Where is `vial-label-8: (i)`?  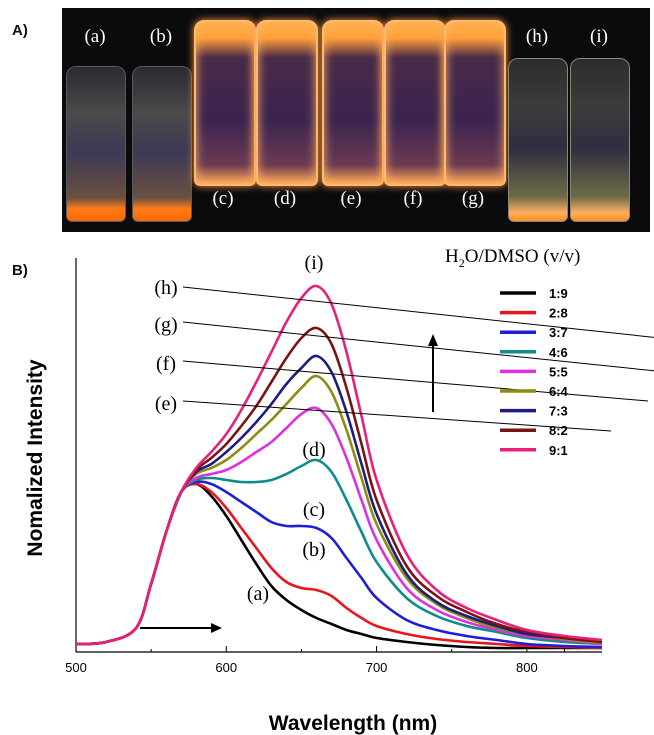 vial-label-8: (i) is located at coordinates (599, 36).